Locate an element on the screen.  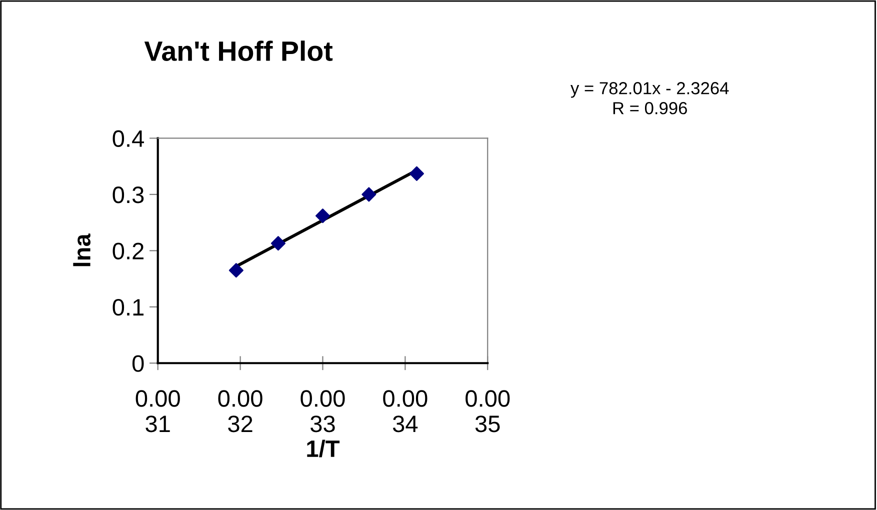
y-tick-label: 0.1 is located at coordinates (128, 307).